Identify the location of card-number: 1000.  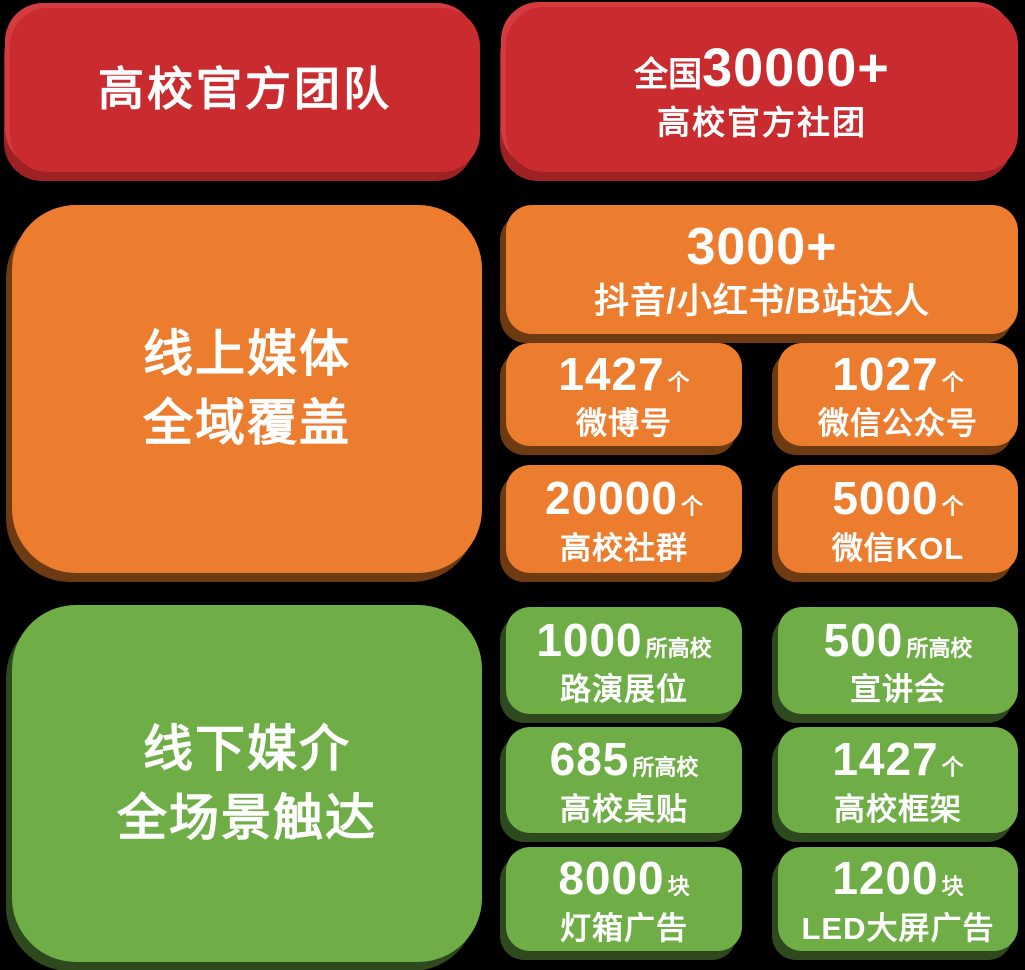
(589, 639).